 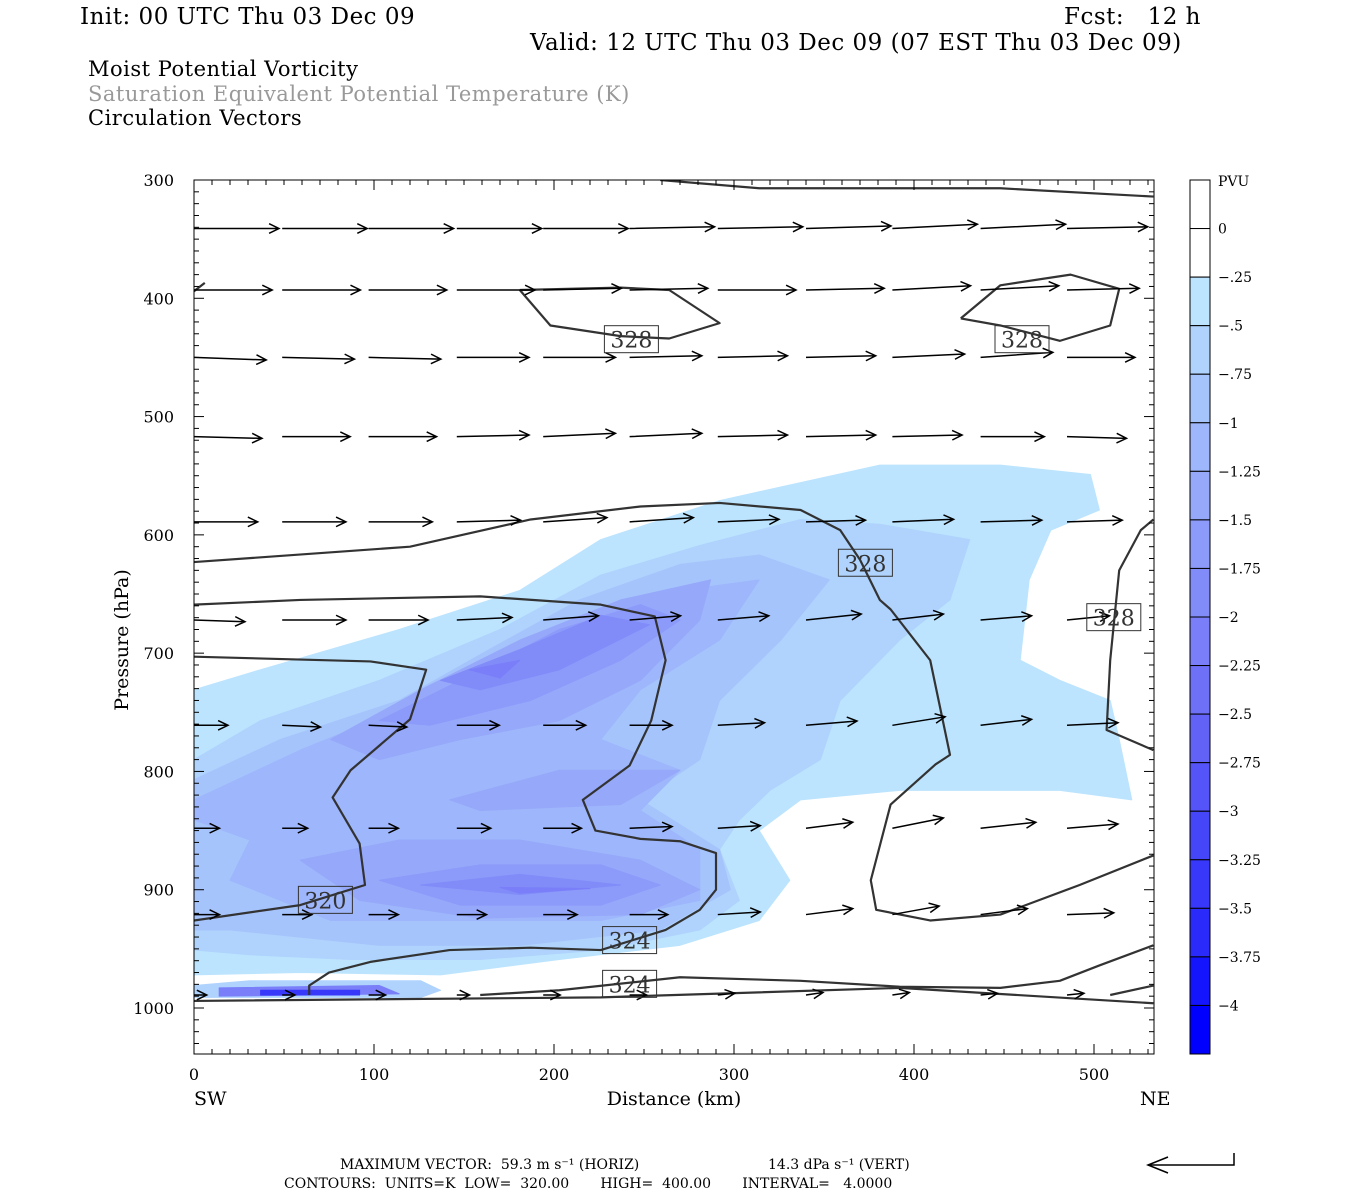 What do you see at coordinates (545, 890) in the screenshot?
I see `mpv-fill-region` at bounding box center [545, 890].